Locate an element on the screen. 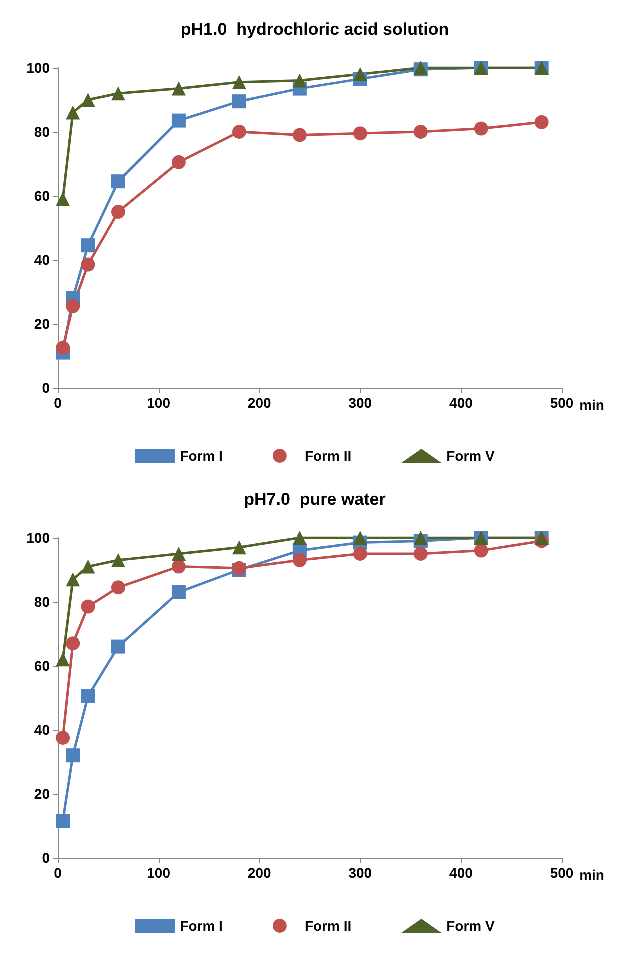  chart-title: pH1.0 hydrochloric acid solution is located at coordinates (315, 29).